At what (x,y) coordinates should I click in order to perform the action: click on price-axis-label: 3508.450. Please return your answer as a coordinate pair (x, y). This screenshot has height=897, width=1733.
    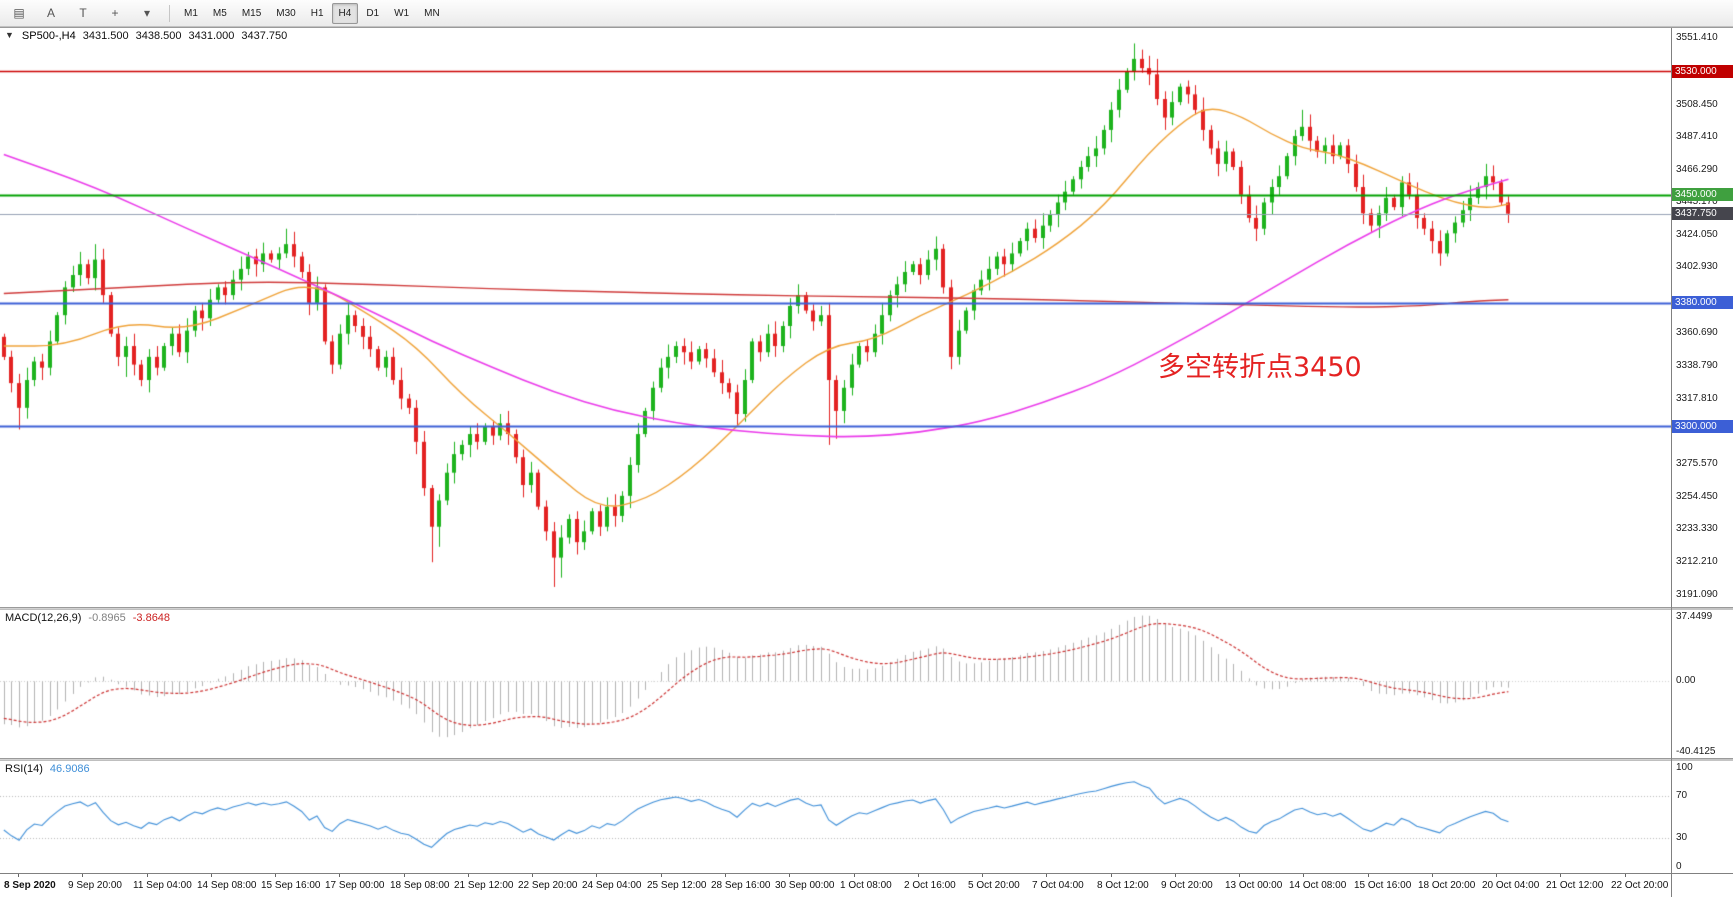
    Looking at the image, I should click on (1697, 104).